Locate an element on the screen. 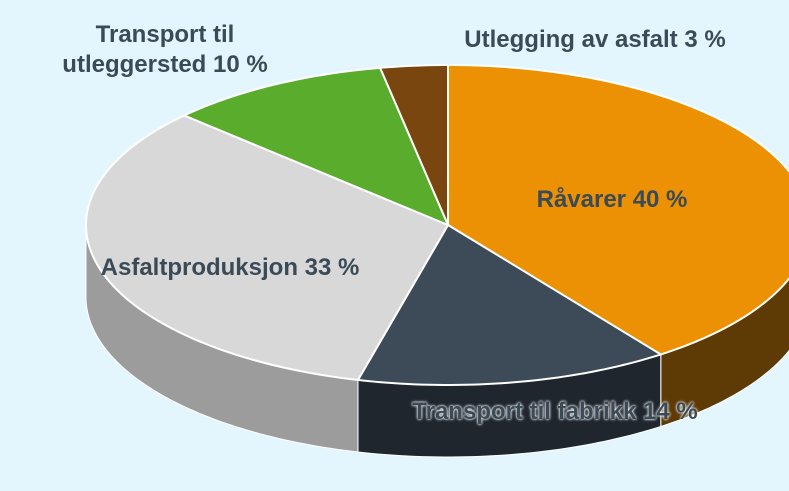 The image size is (789, 491). slice-label: Transport til fabrikk 14 % is located at coordinates (554, 412).